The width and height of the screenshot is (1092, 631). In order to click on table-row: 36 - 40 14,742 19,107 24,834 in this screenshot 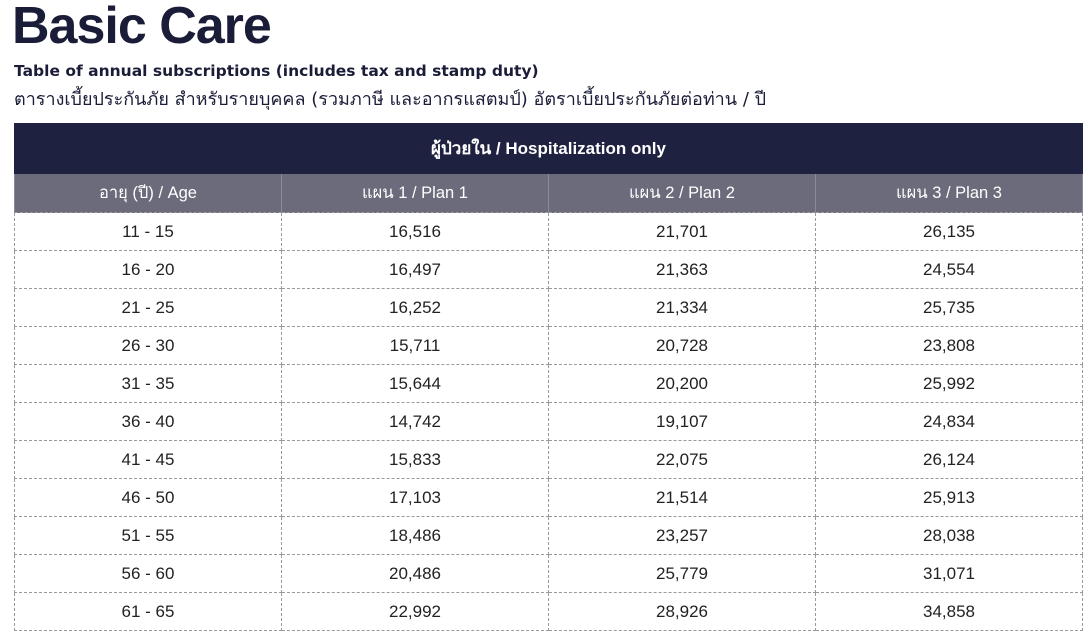, I will do `click(548, 421)`.